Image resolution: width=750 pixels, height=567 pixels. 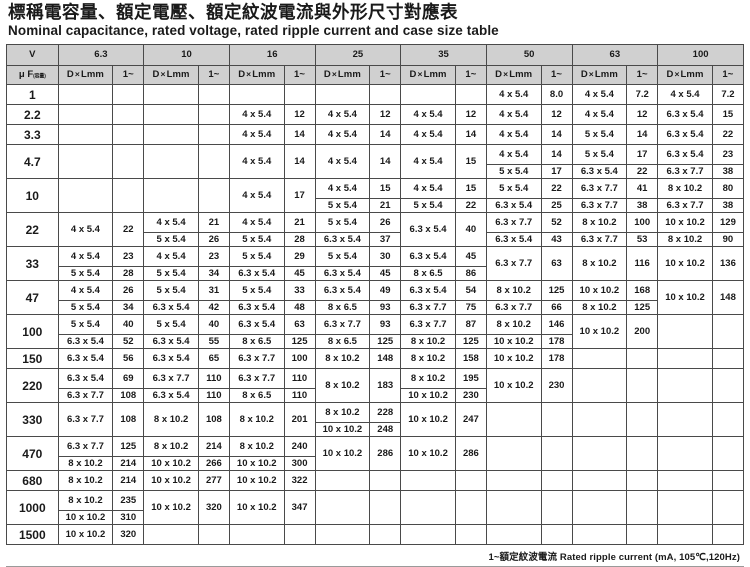 I want to click on cell-dimension-6.3-1500: 10 x 10.2, so click(x=85, y=535).